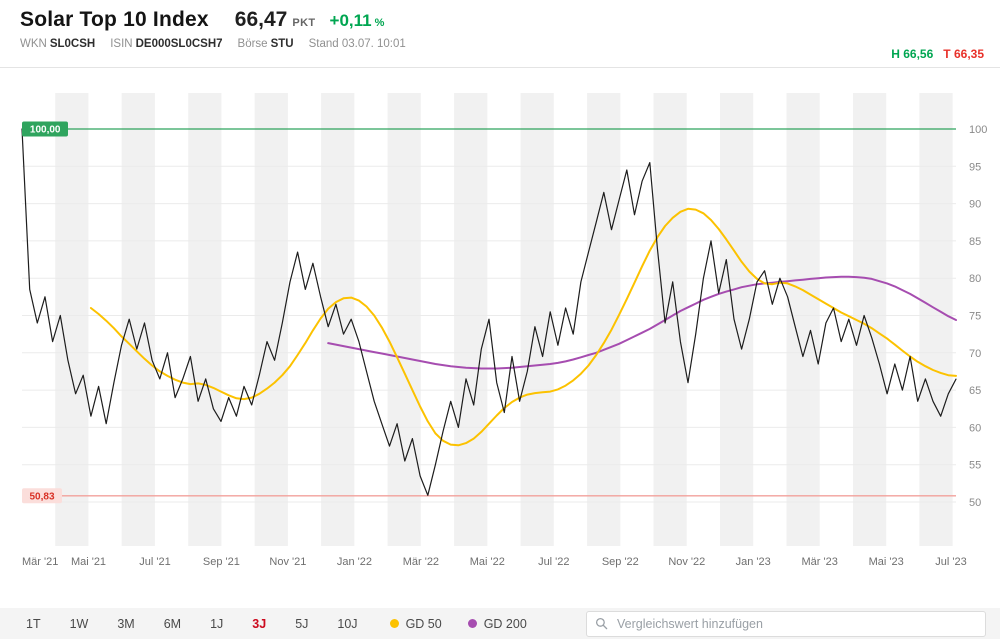 The image size is (1000, 639). I want to click on x-axis-label: Nov '22, so click(686, 562).